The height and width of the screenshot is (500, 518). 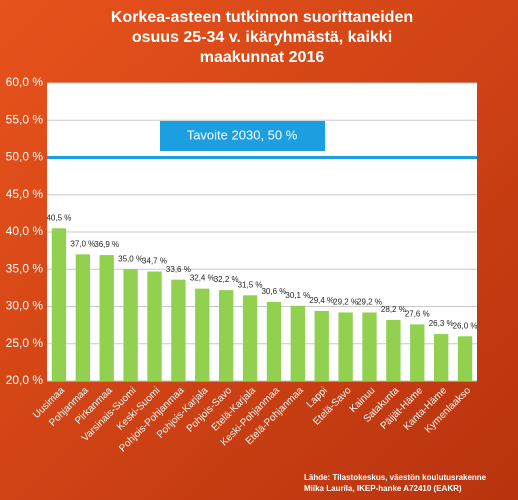 I want to click on target-box, so click(x=242, y=136).